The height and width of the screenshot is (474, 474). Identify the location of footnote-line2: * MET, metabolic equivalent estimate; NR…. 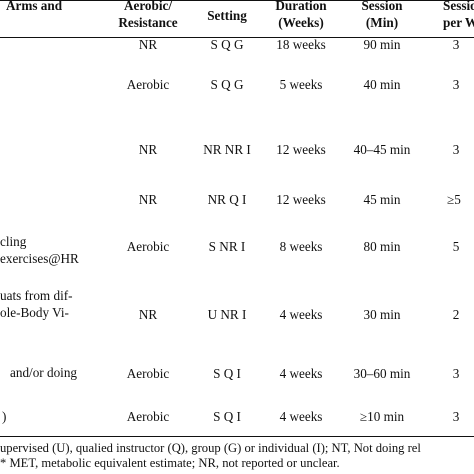
(170, 463).